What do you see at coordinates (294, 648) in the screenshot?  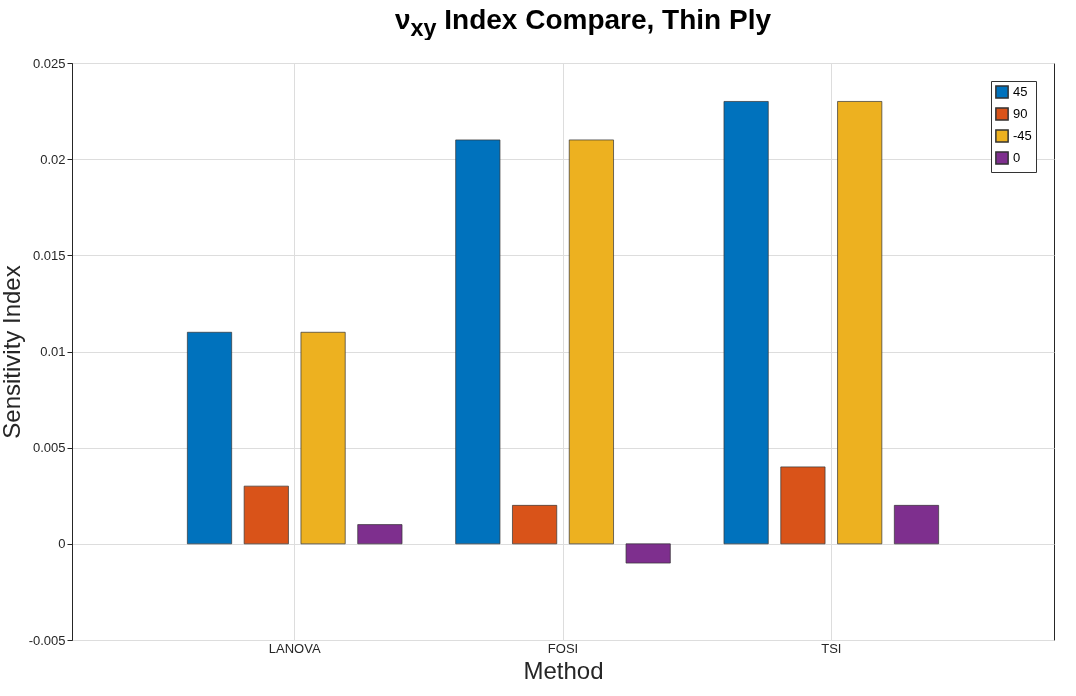 I see `x-tick-label: LANOVA` at bounding box center [294, 648].